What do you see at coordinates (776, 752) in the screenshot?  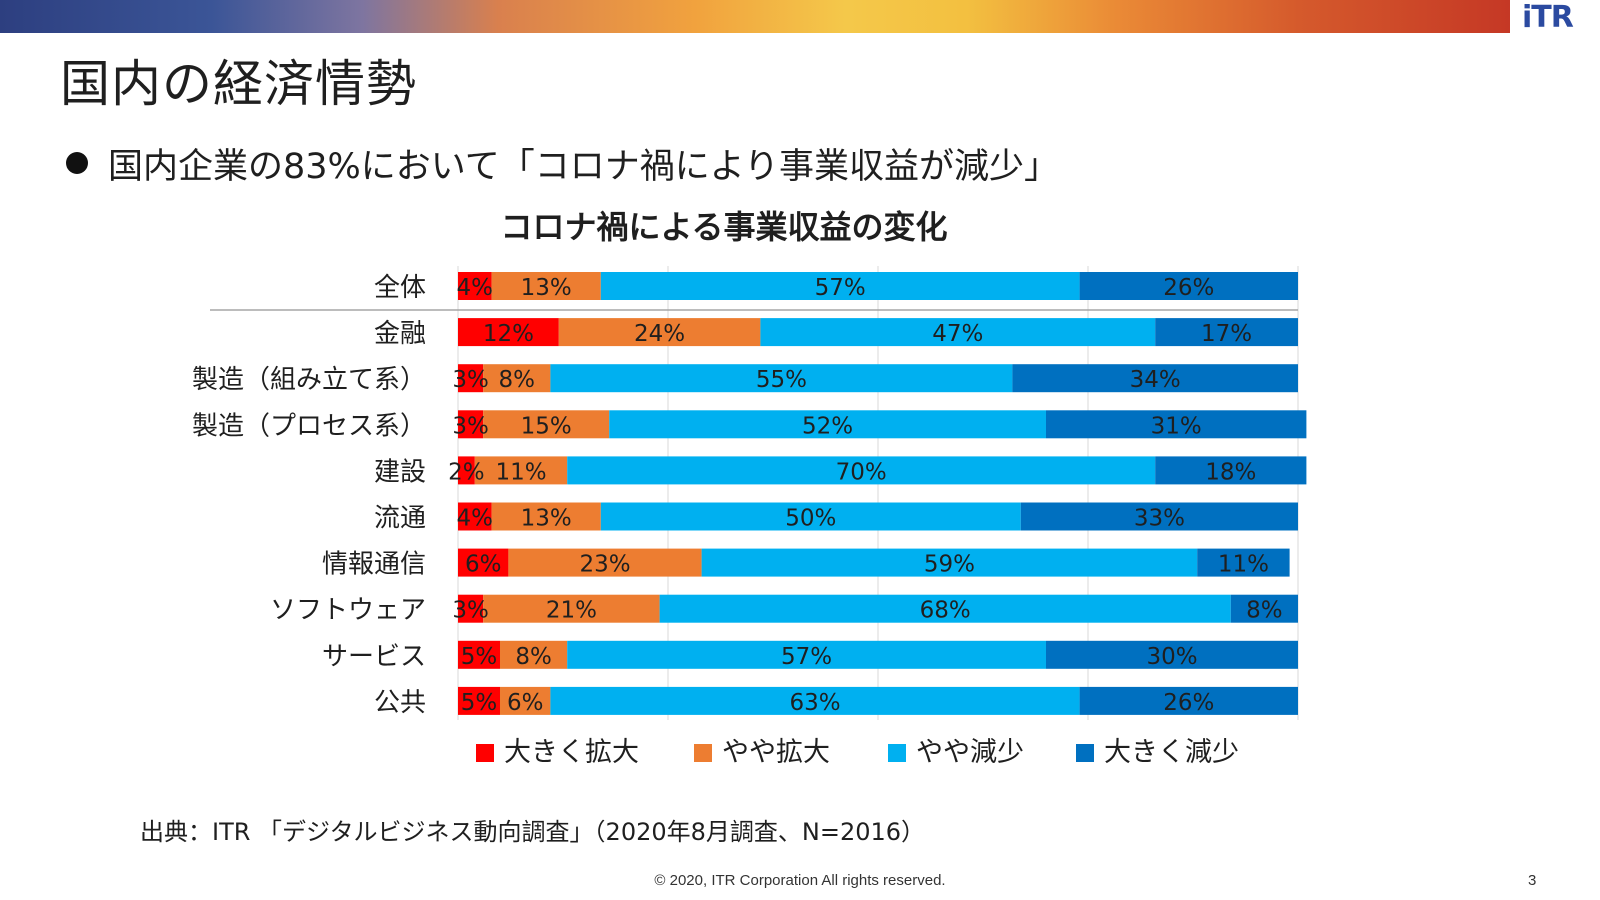 I see `legend-label: やや拡大` at bounding box center [776, 752].